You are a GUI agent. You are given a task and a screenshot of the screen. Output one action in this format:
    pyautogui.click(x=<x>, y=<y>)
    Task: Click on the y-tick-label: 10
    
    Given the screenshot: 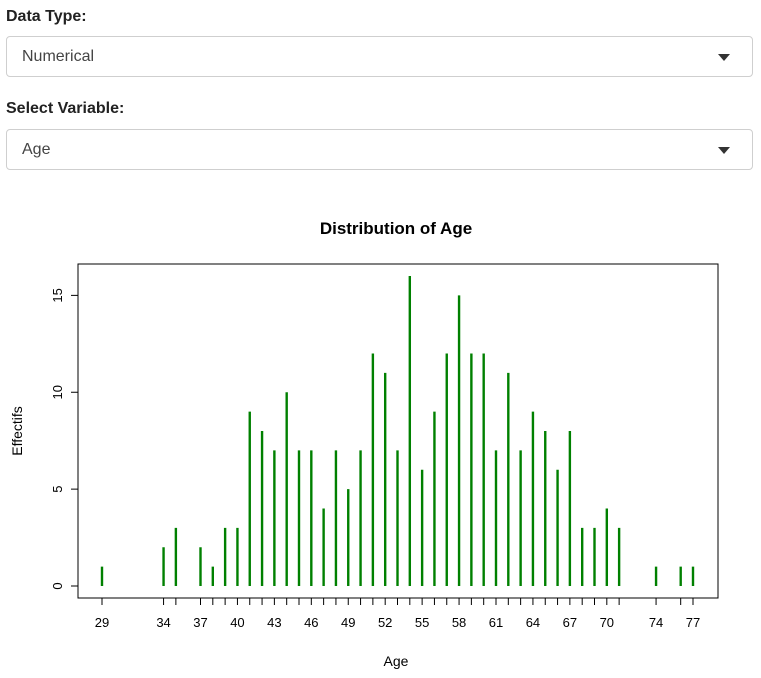 What is the action you would take?
    pyautogui.click(x=57, y=392)
    